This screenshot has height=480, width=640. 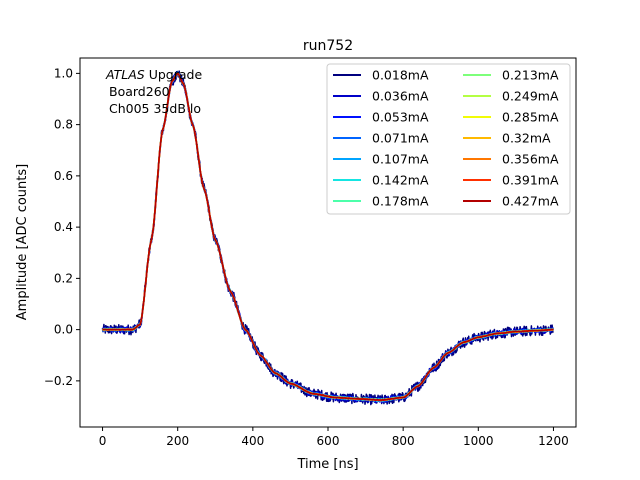 I want to click on y-tick-label: 0.4, so click(x=63, y=227).